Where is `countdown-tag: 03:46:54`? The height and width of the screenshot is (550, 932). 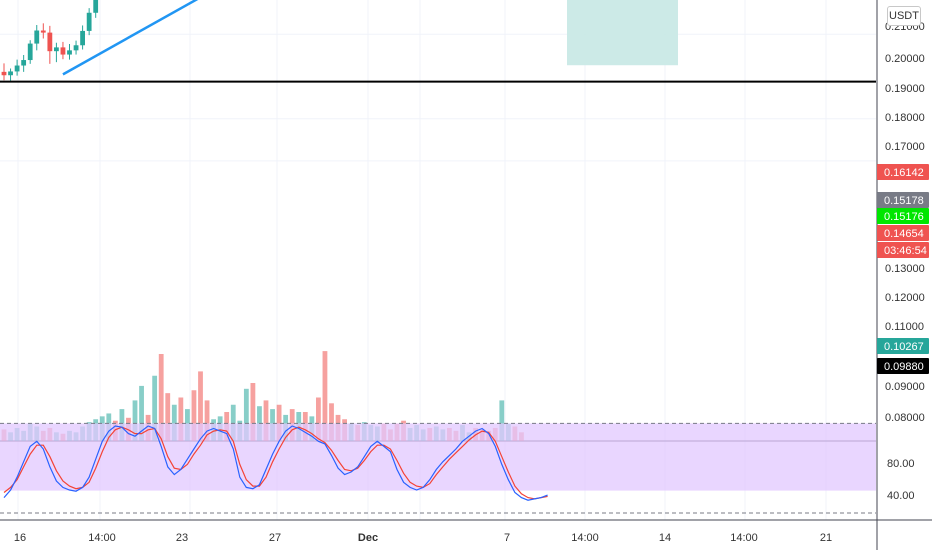 countdown-tag: 03:46:54 is located at coordinates (905, 251).